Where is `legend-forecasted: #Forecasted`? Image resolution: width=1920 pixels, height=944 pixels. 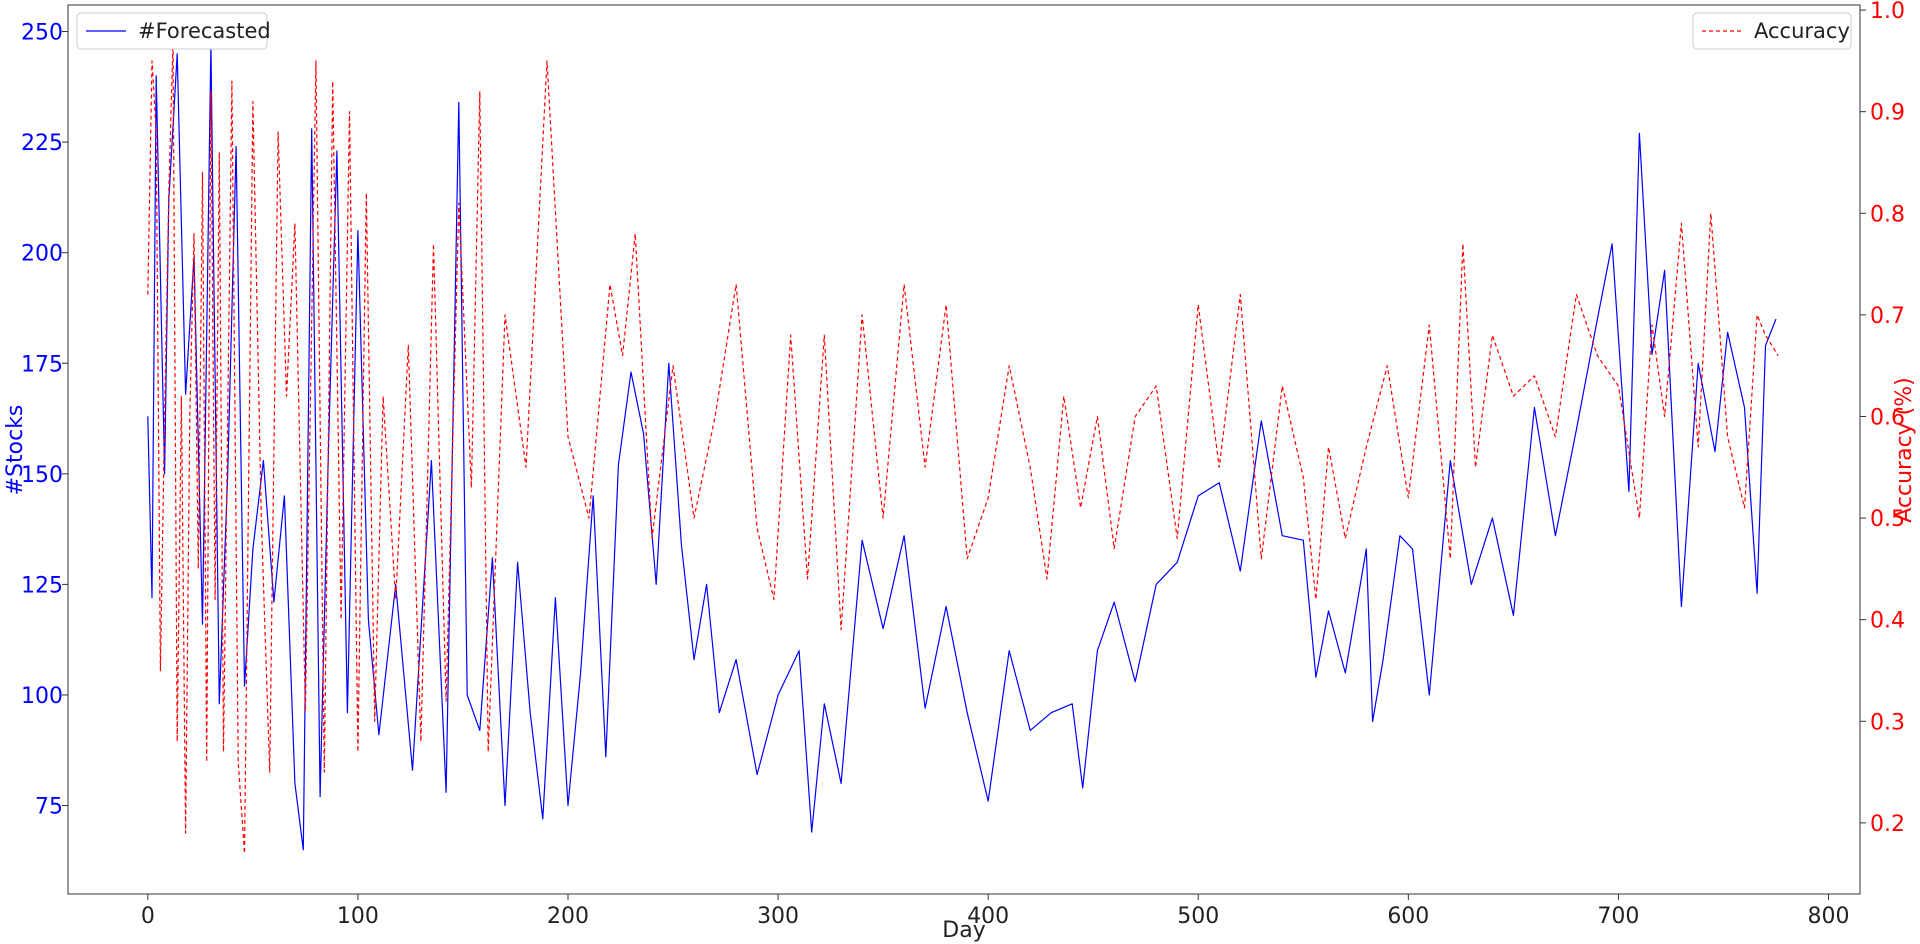
legend-forecasted: #Forecasted is located at coordinates (173, 31).